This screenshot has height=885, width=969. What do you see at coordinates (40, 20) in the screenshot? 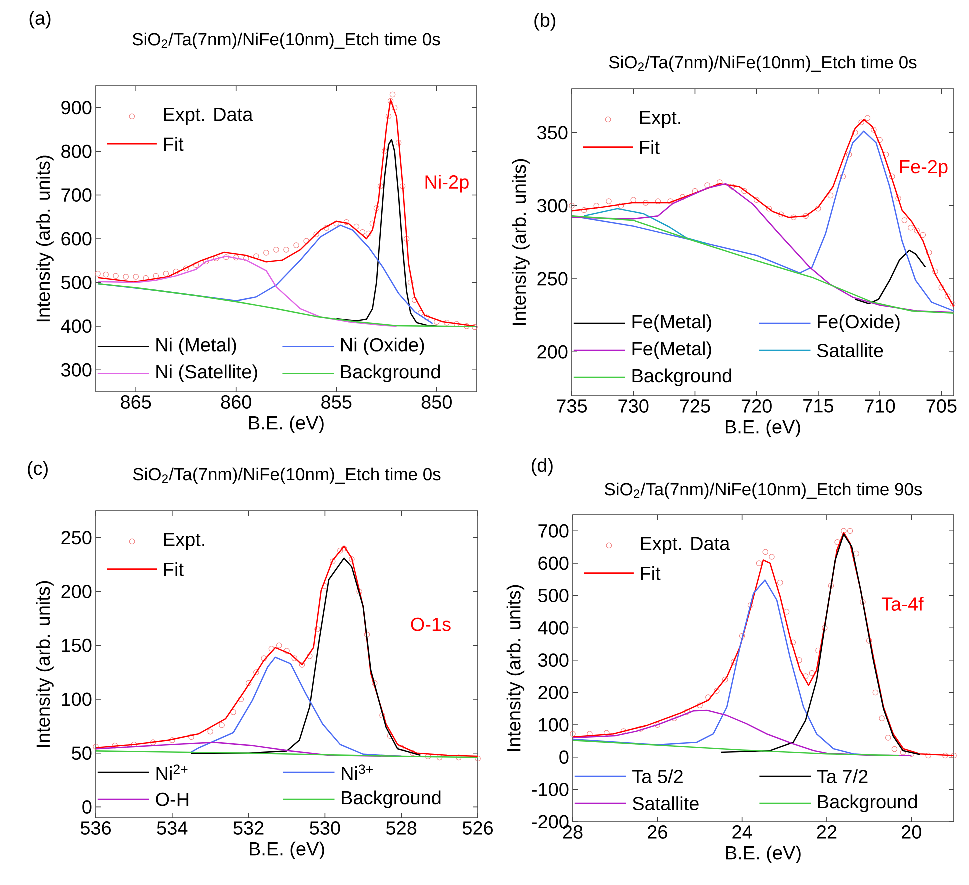
I see `text: (a)` at bounding box center [40, 20].